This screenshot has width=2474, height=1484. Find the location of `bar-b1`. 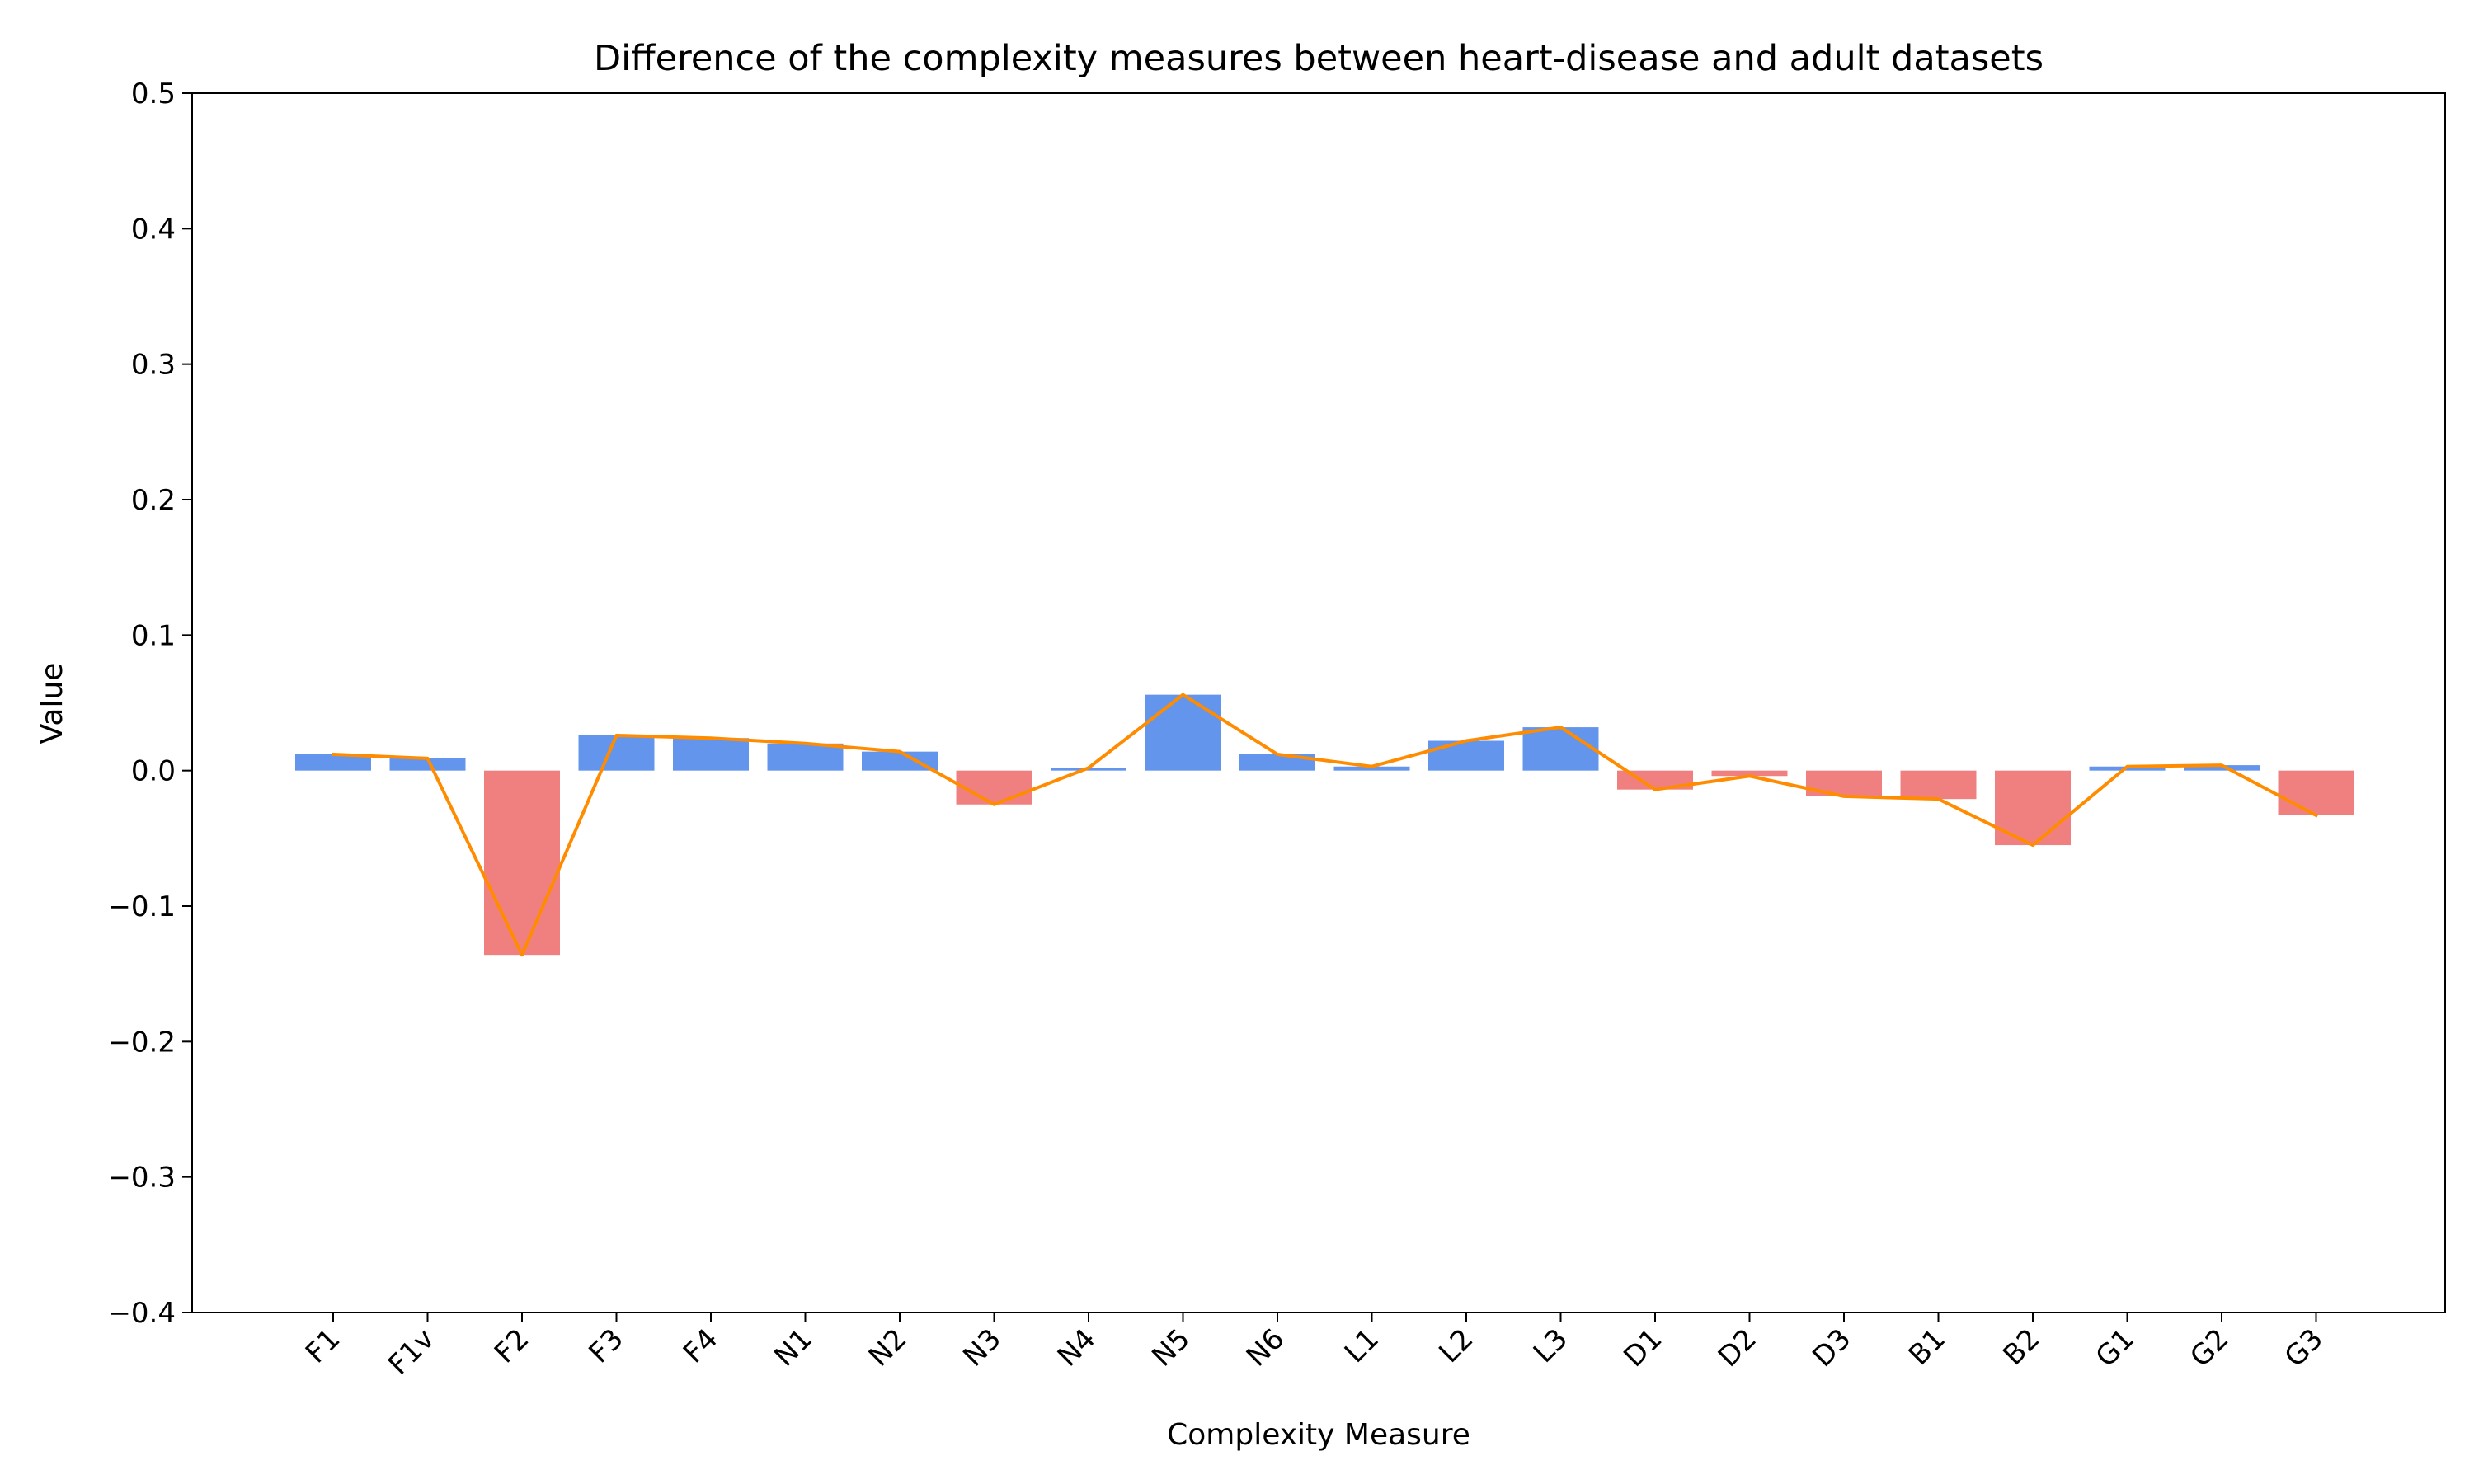

bar-b1 is located at coordinates (1938, 785).